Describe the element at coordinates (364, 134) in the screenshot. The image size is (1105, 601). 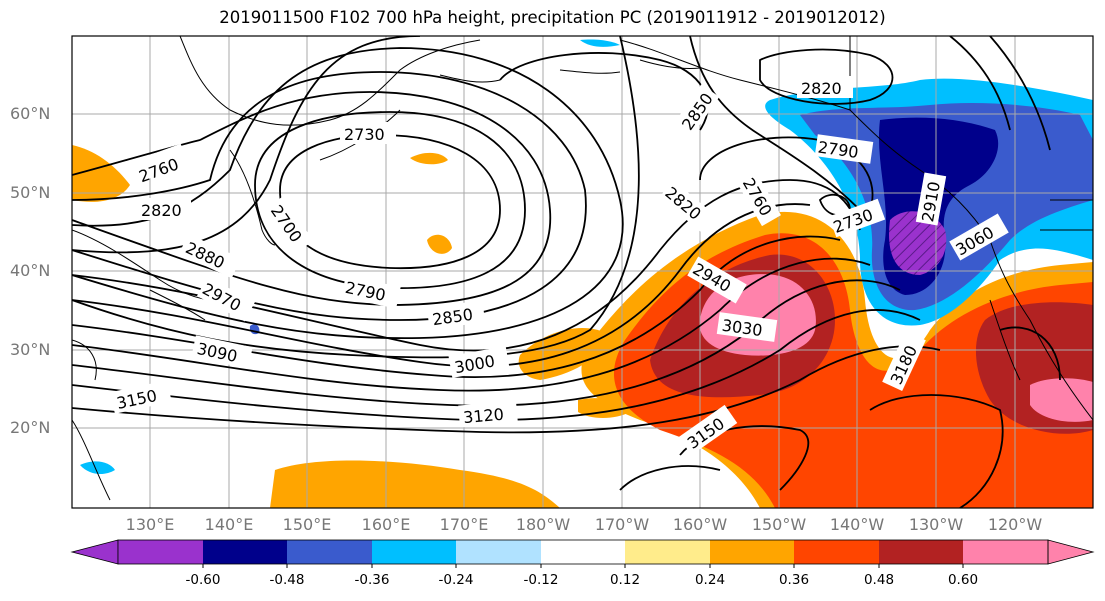
I see `contour-label: 2730` at that location.